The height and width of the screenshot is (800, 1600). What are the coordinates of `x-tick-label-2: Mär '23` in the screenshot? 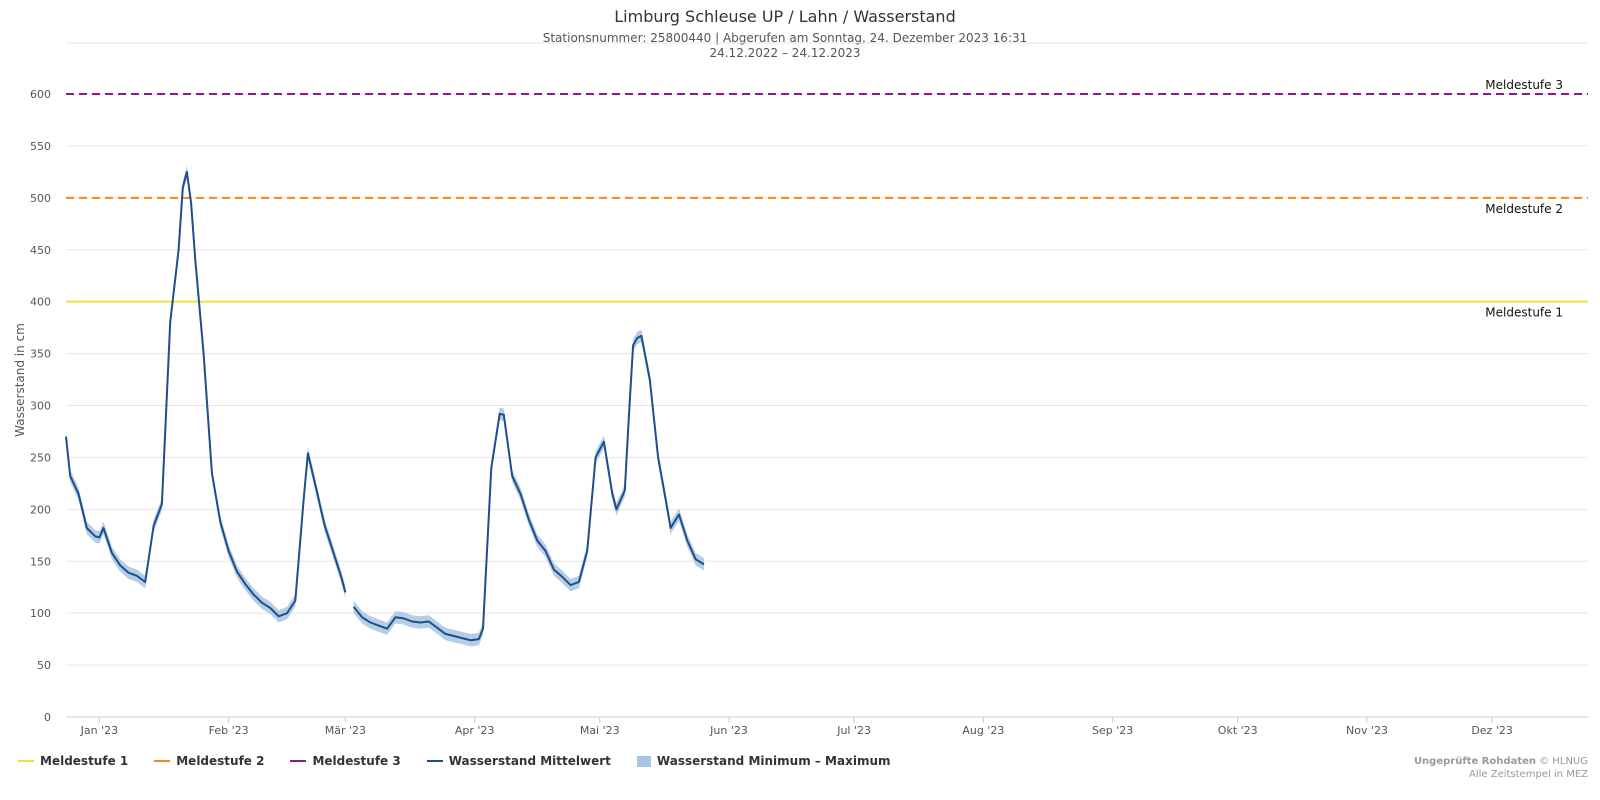 It's located at (345, 730).